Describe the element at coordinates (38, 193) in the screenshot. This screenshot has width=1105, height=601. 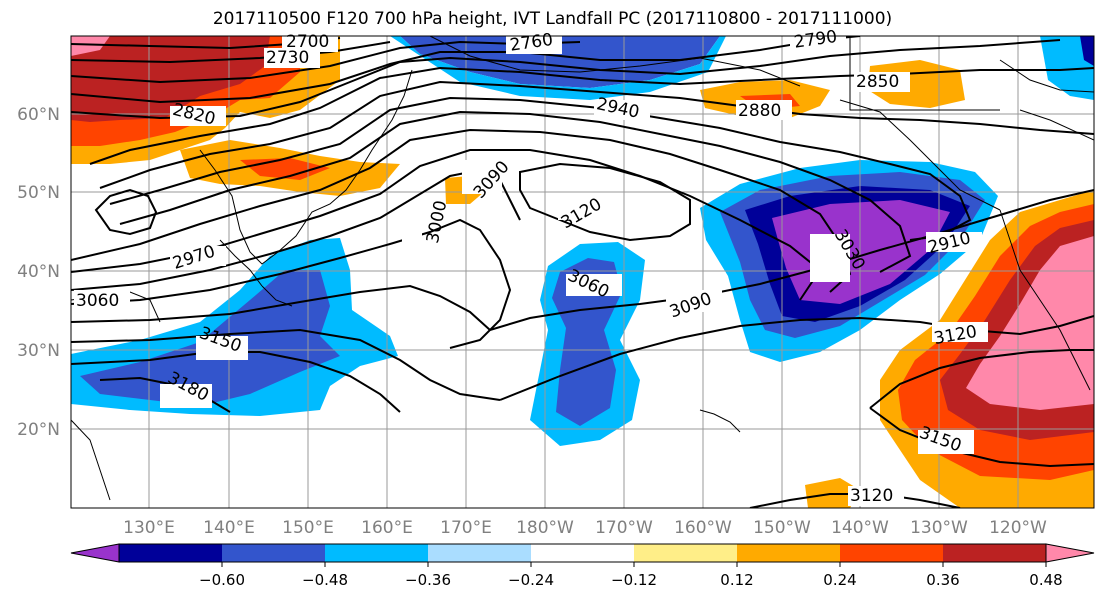
I see `lat-tick-label: 50°N` at that location.